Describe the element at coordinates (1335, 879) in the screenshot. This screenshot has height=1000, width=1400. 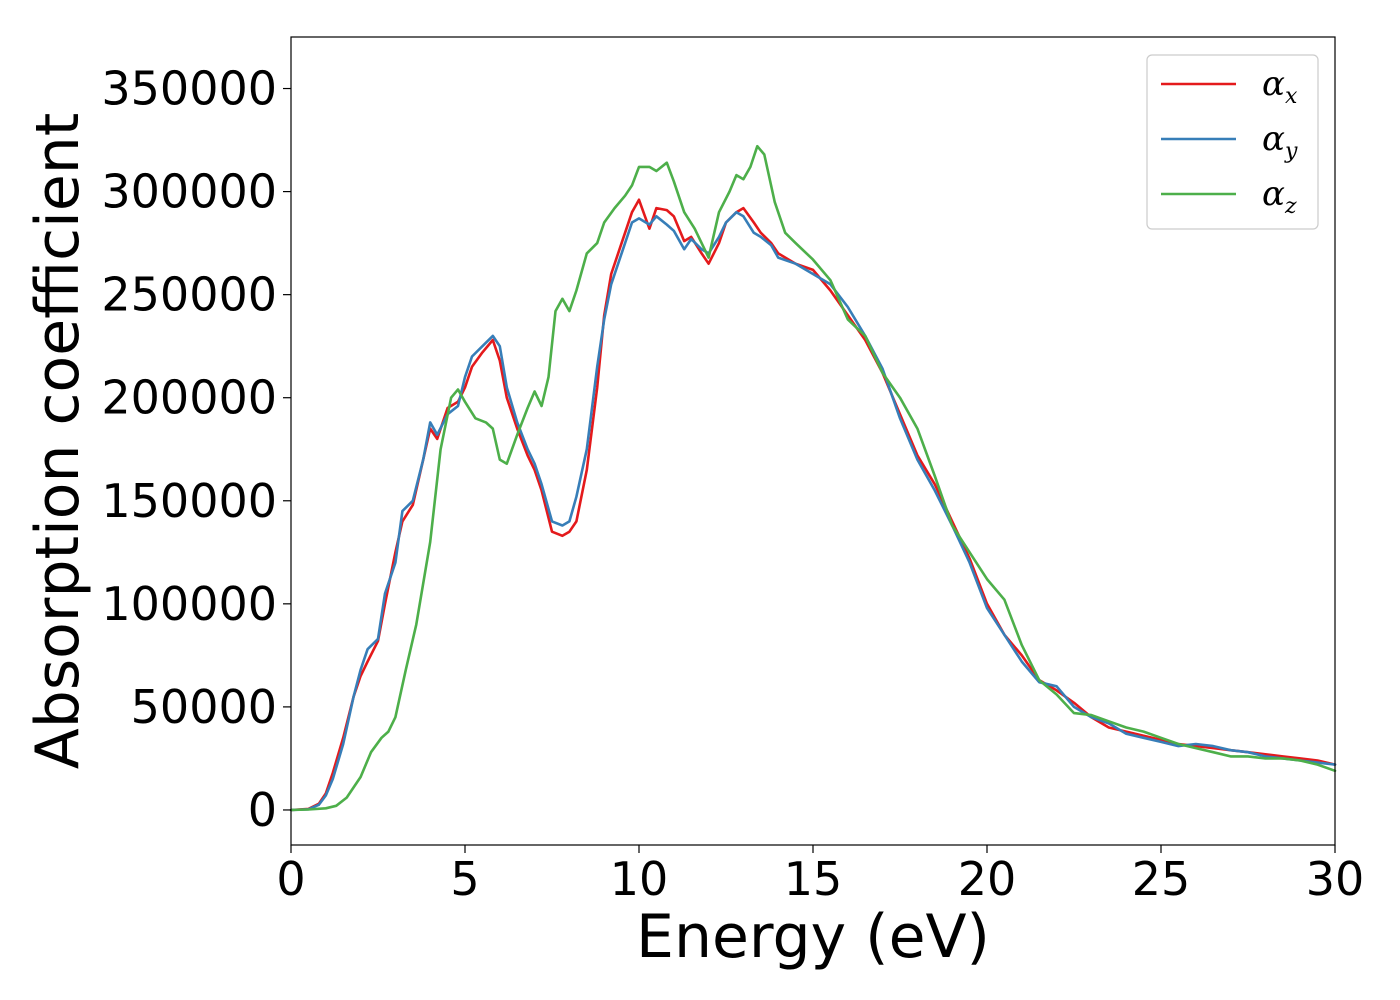
I see `x-tick-label: 30` at that location.